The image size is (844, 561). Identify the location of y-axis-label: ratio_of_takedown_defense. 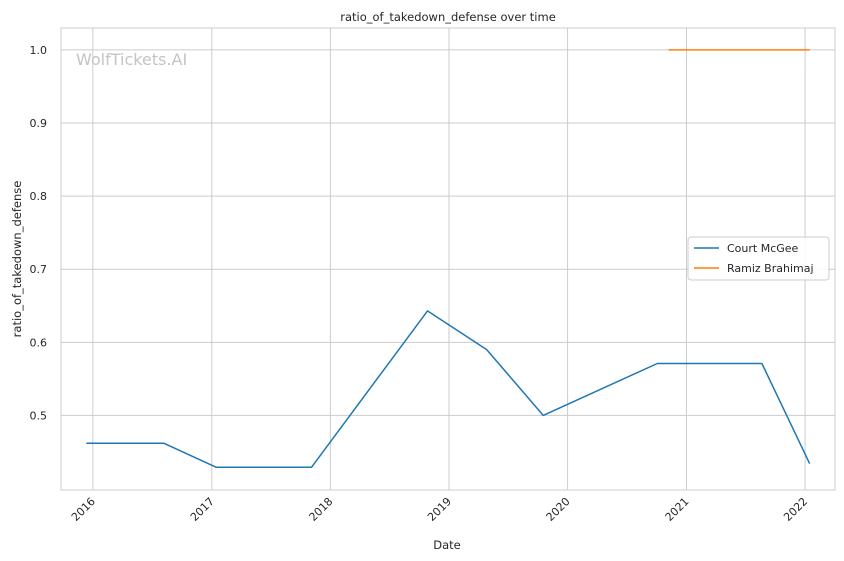
(17, 259).